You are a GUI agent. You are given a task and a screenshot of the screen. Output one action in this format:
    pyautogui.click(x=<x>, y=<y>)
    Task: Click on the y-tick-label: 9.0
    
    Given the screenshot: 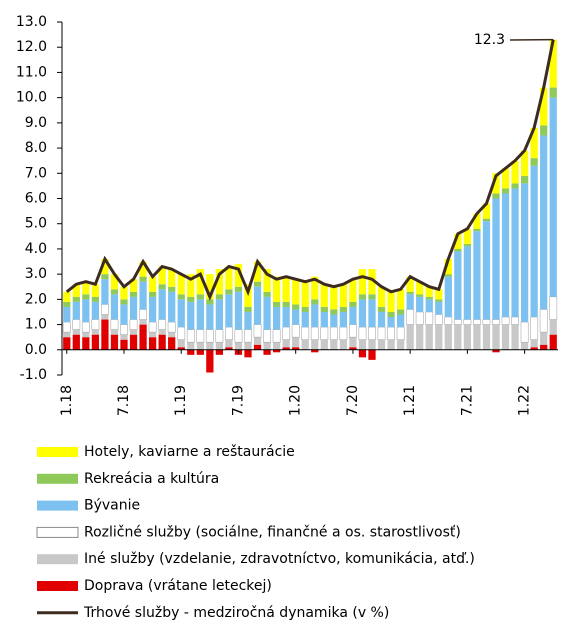 What is the action you would take?
    pyautogui.click(x=36, y=123)
    